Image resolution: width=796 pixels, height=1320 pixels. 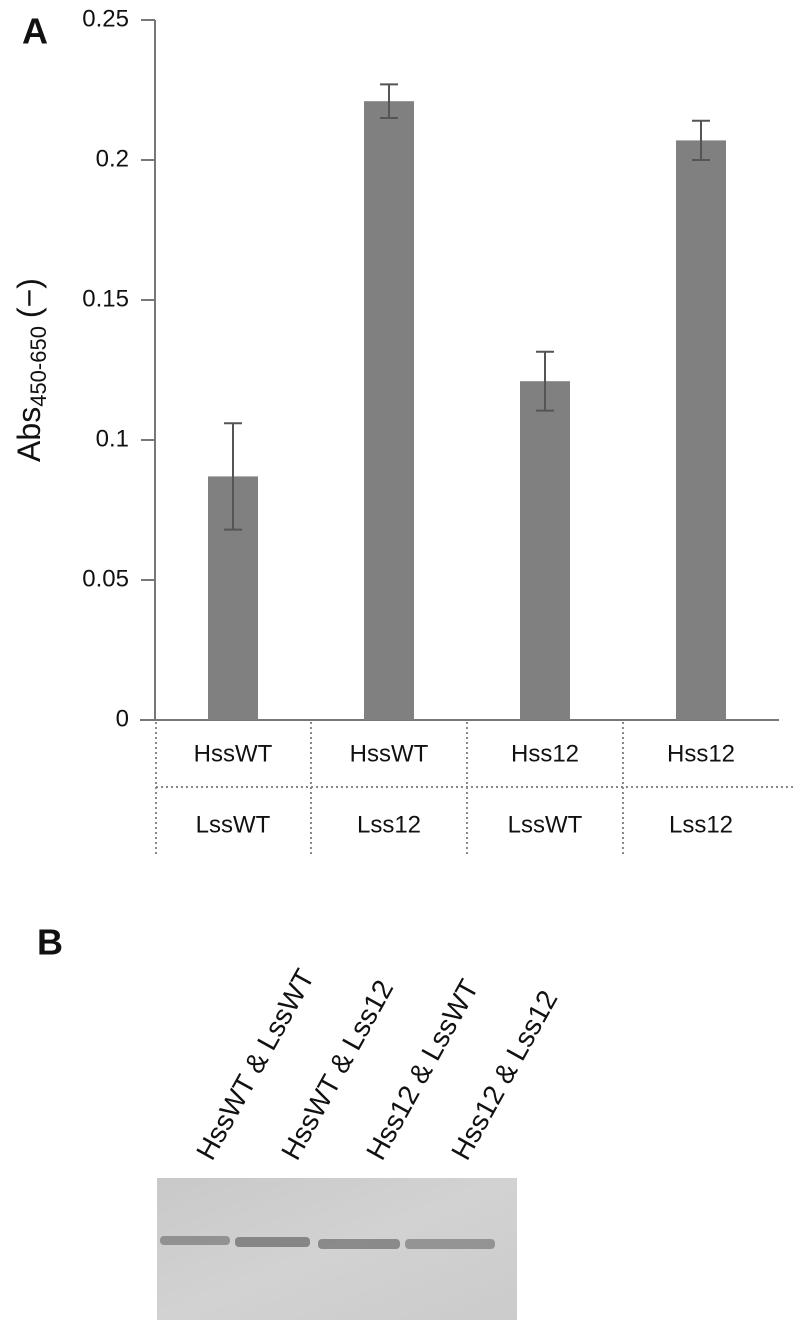 I want to click on y-label-main: Abs, so click(x=29, y=434).